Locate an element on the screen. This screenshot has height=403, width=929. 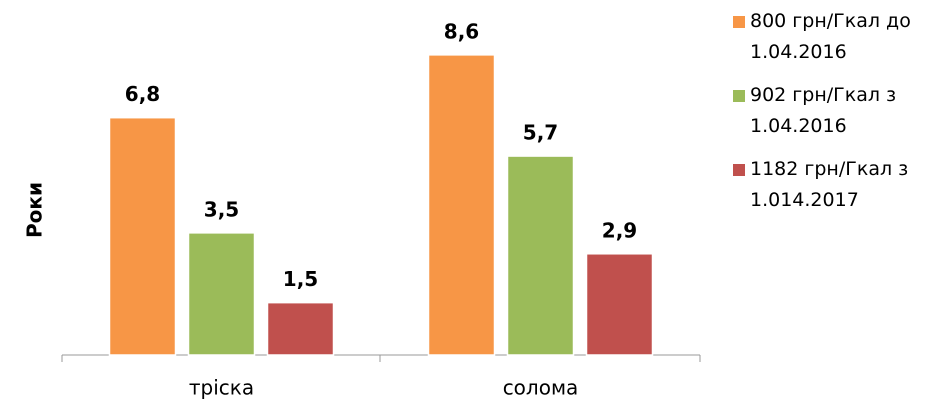
legend-label: 800 грн/Гкал до 1.04.2016 is located at coordinates (830, 36).